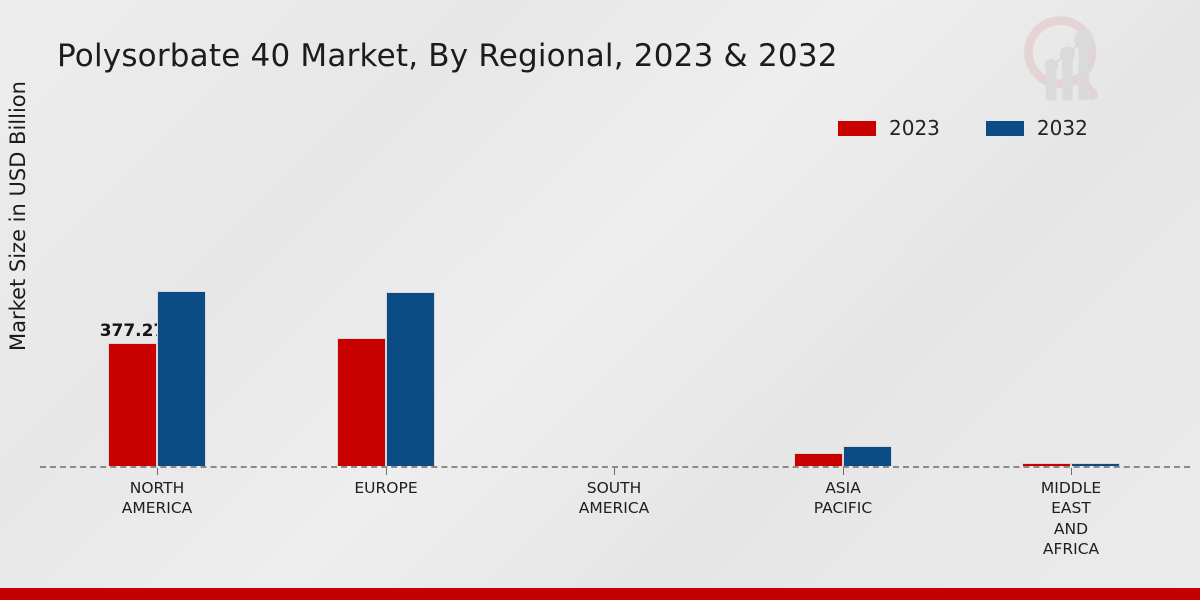  Describe the element at coordinates (132, 331) in the screenshot. I see `bar-value-label: 377.27` at that location.